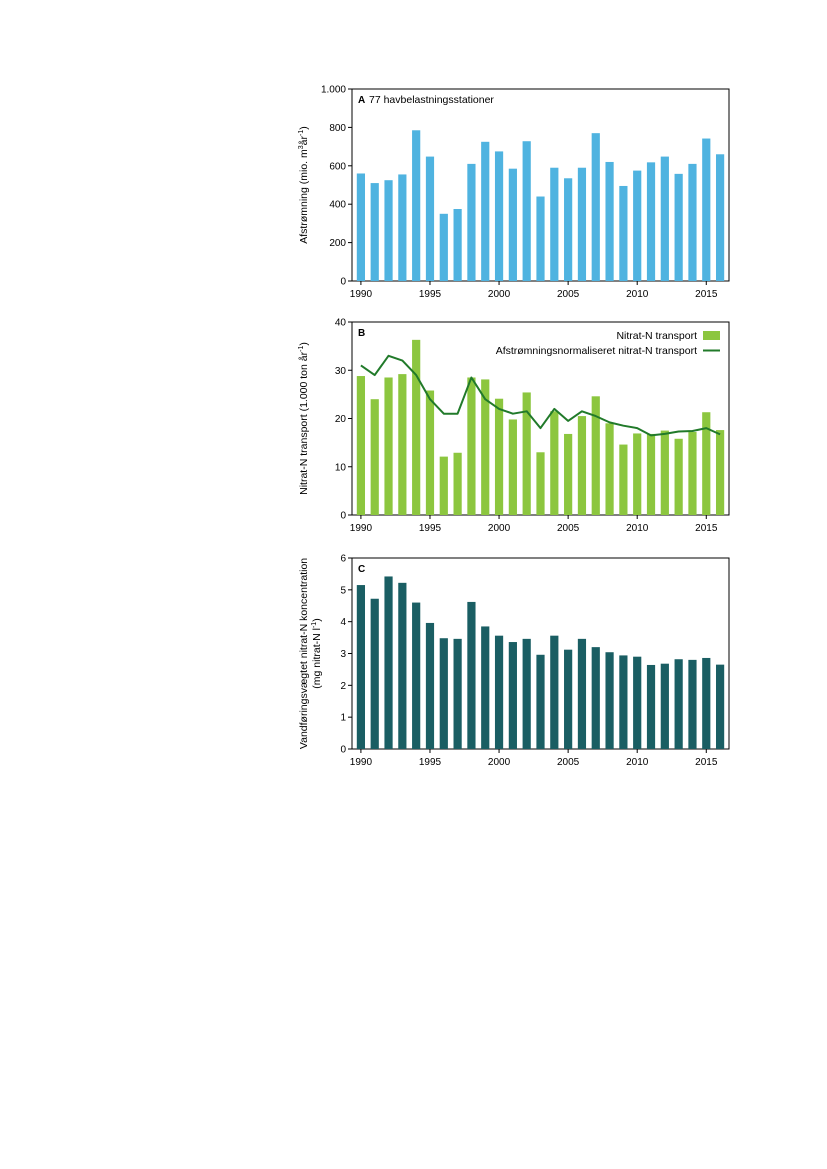  I want to click on y-tick-label: 3, so click(343, 654).